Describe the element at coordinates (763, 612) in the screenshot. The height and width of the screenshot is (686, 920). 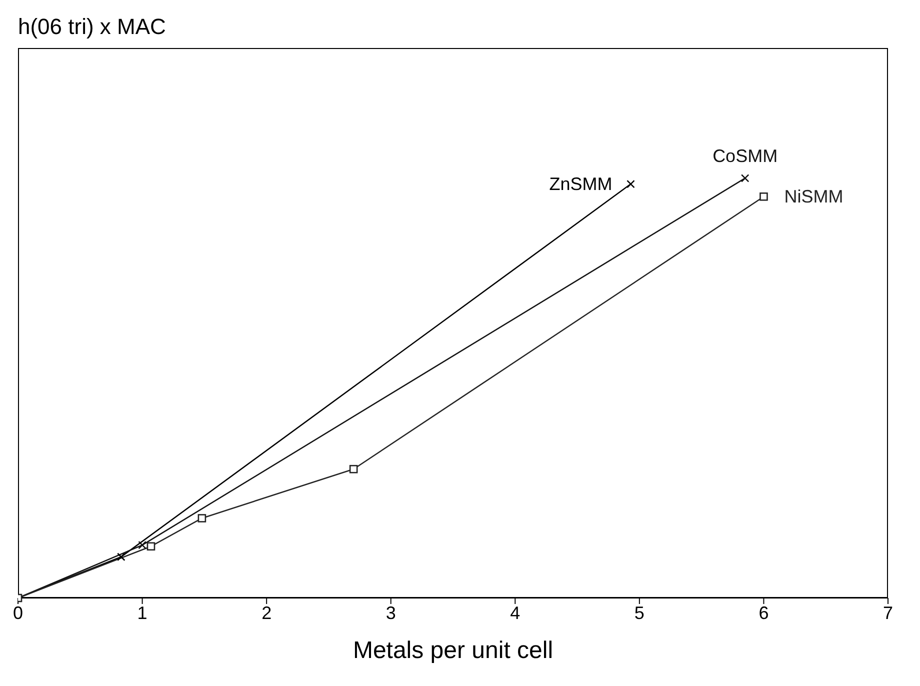
I see `x-tick-label: 6` at that location.